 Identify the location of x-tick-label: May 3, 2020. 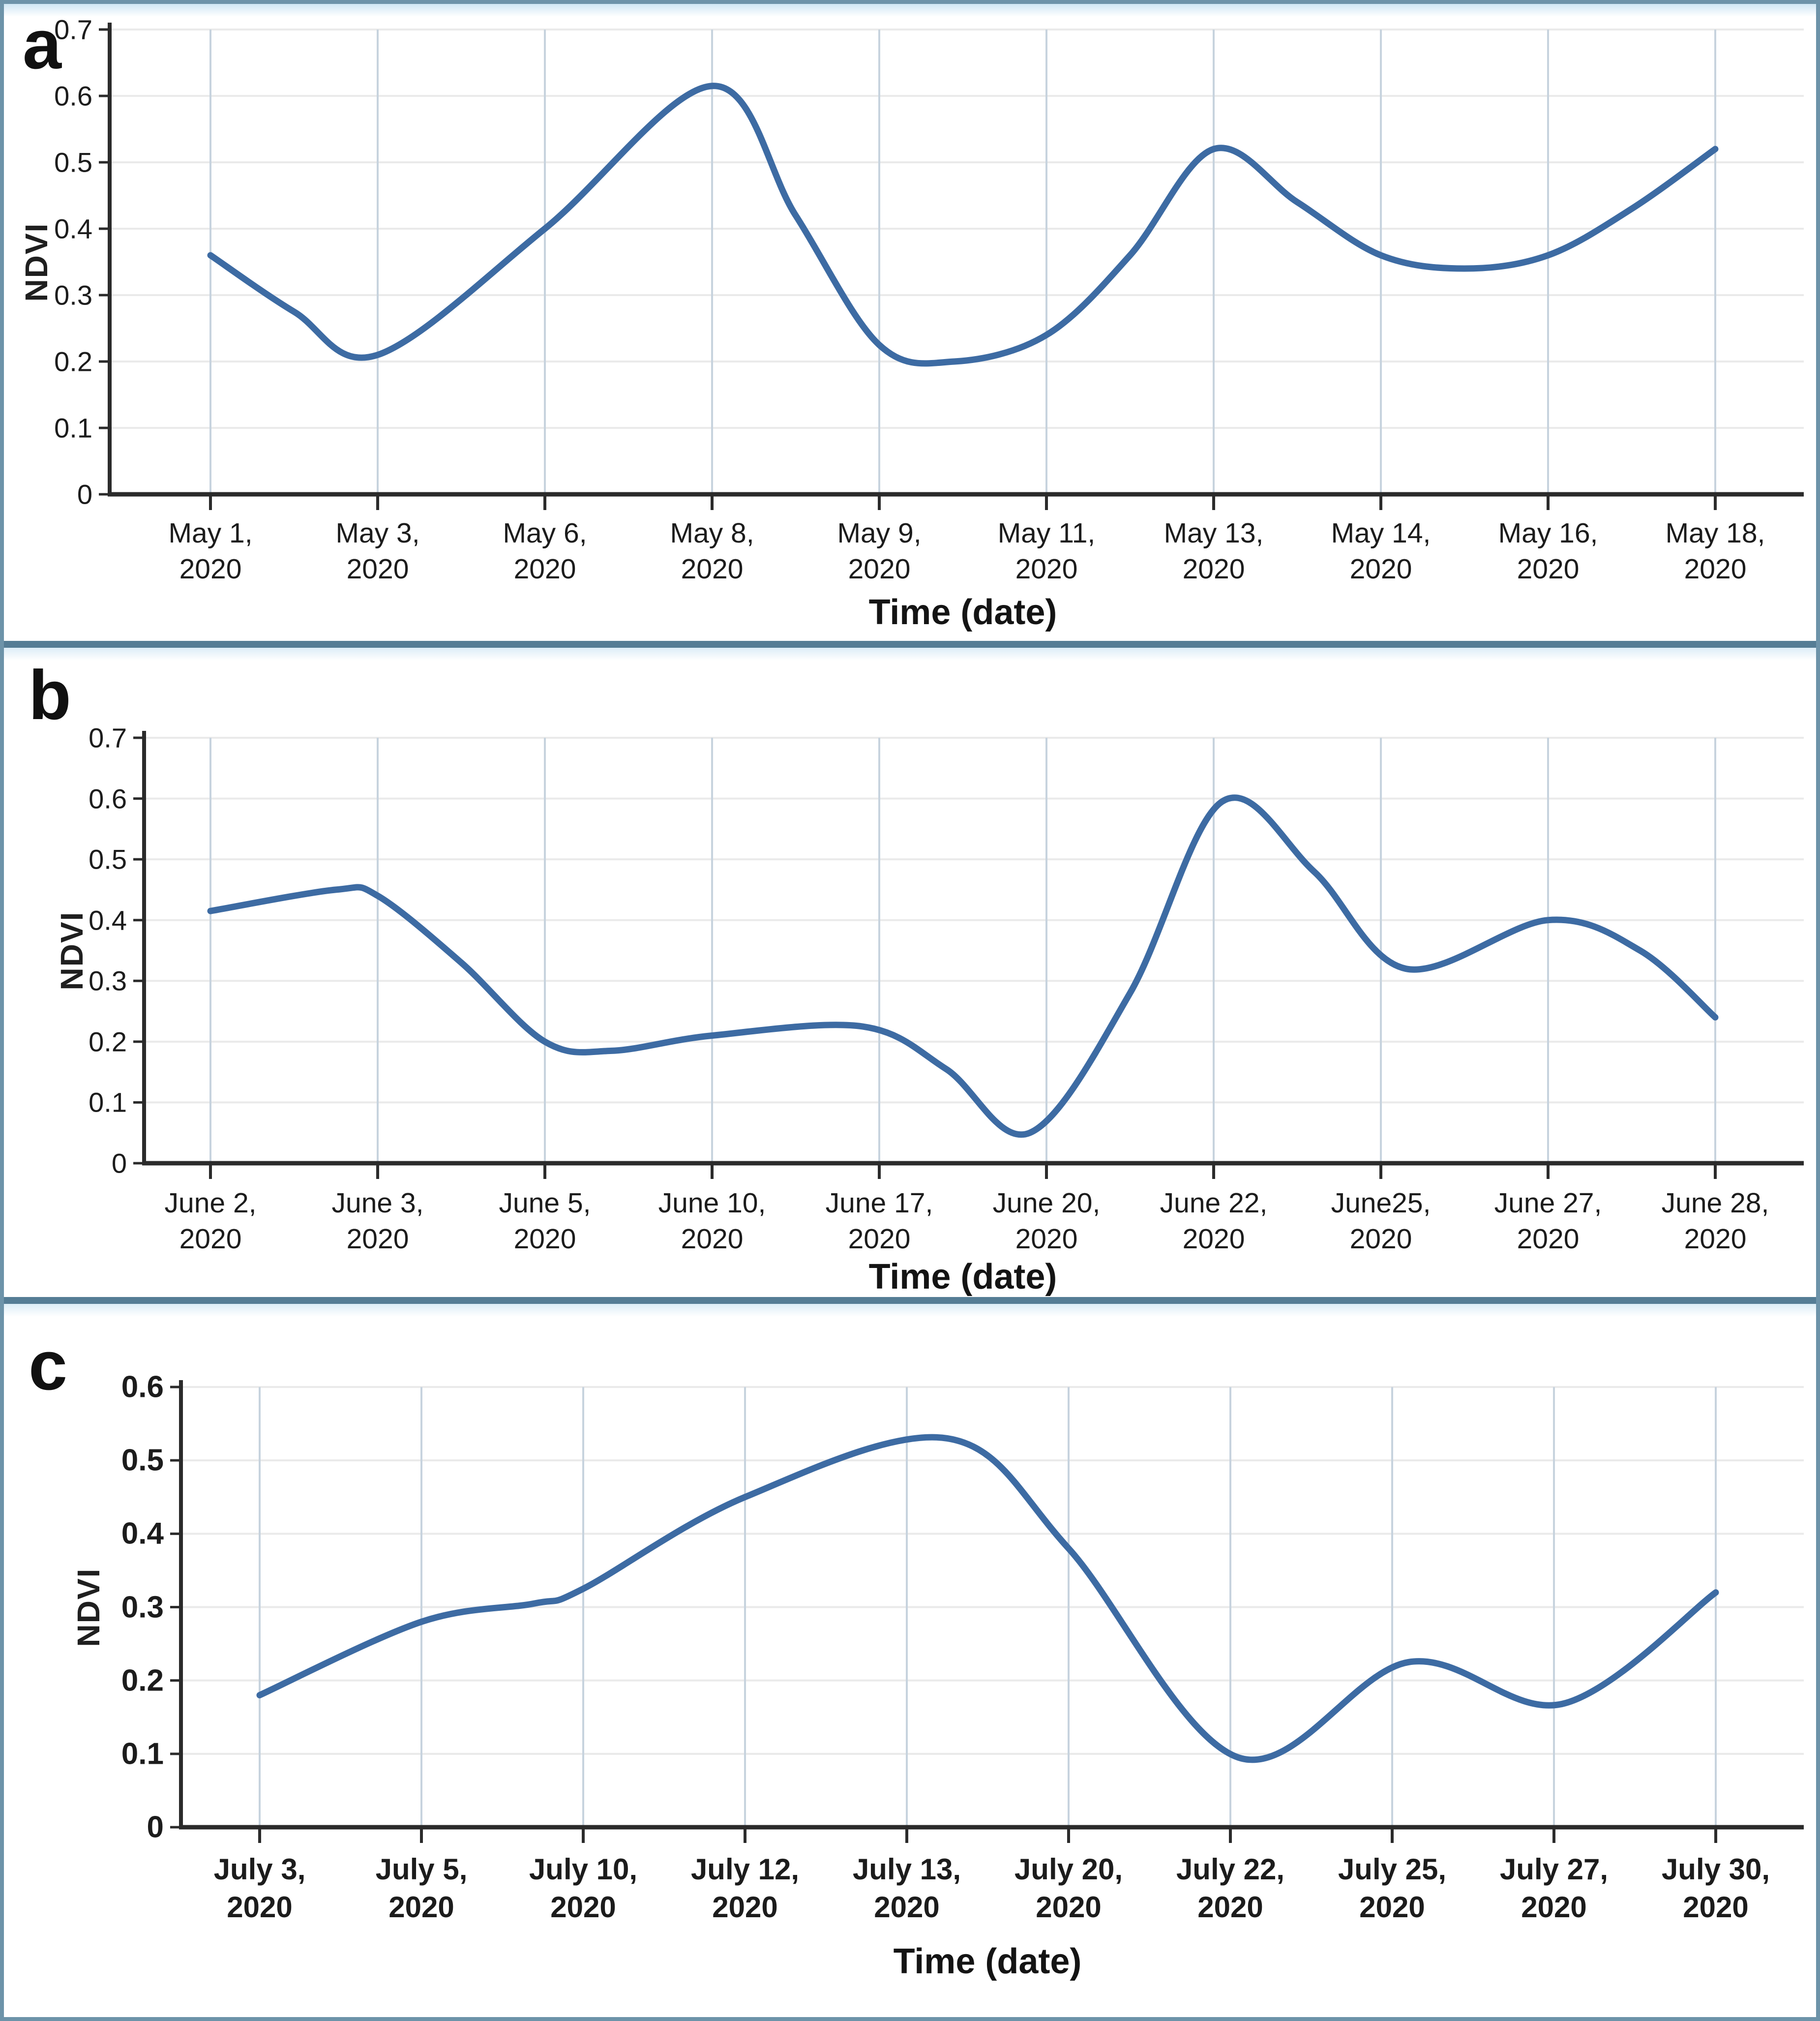
(377, 551).